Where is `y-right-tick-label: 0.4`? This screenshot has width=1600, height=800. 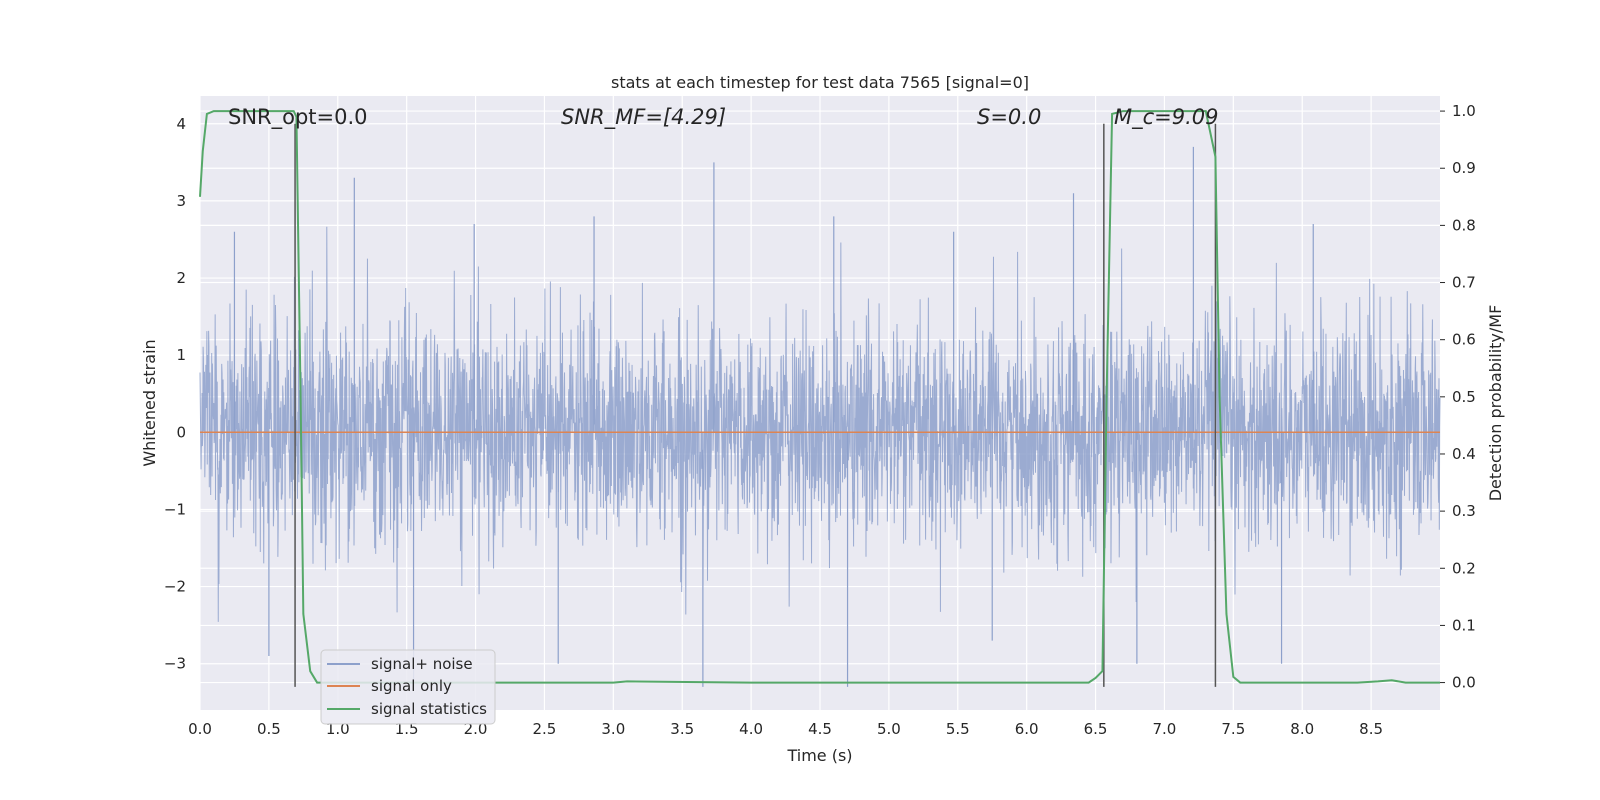
y-right-tick-label: 0.4 is located at coordinates (1464, 454).